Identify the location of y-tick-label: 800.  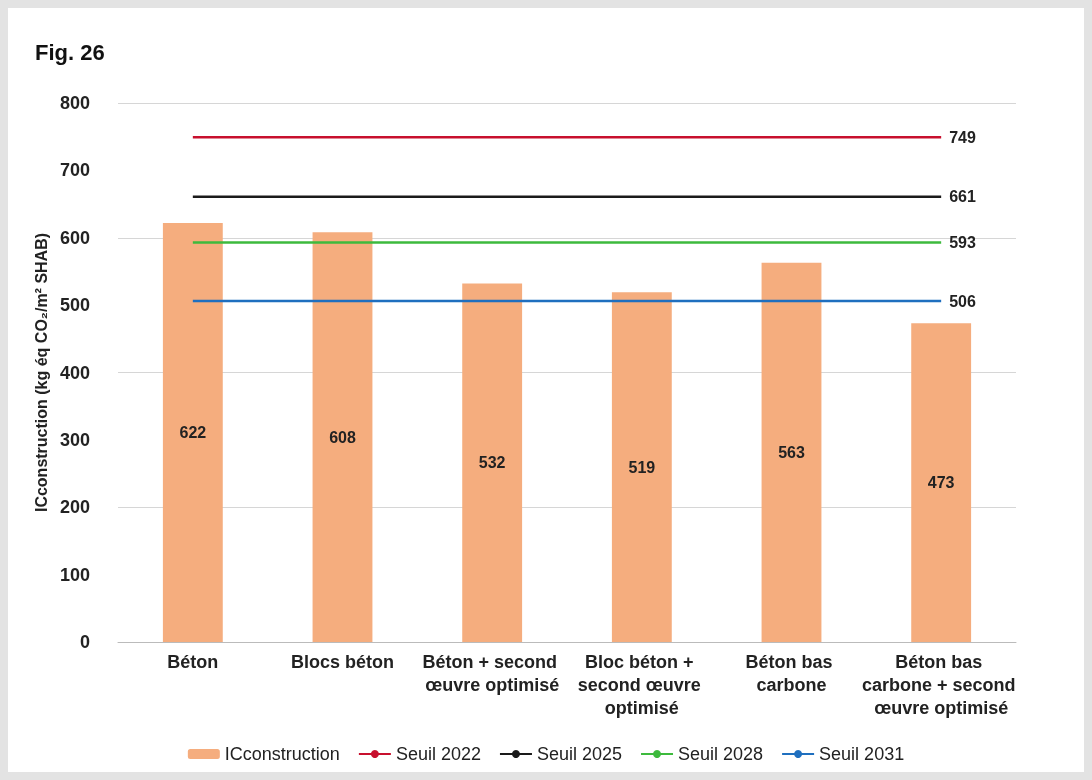
(74, 103).